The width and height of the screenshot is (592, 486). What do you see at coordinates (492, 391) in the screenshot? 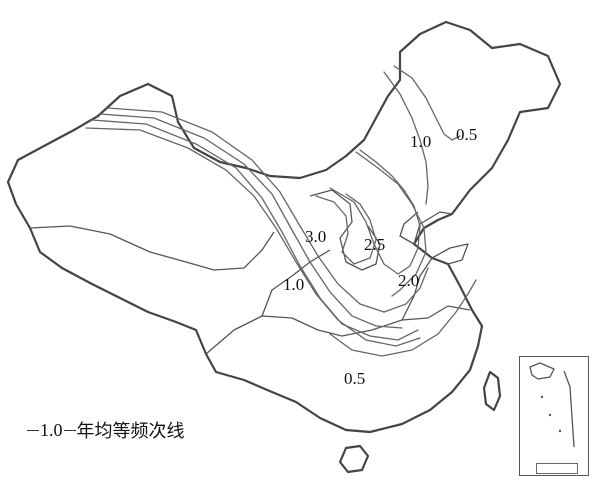
I see `taiwan-island` at bounding box center [492, 391].